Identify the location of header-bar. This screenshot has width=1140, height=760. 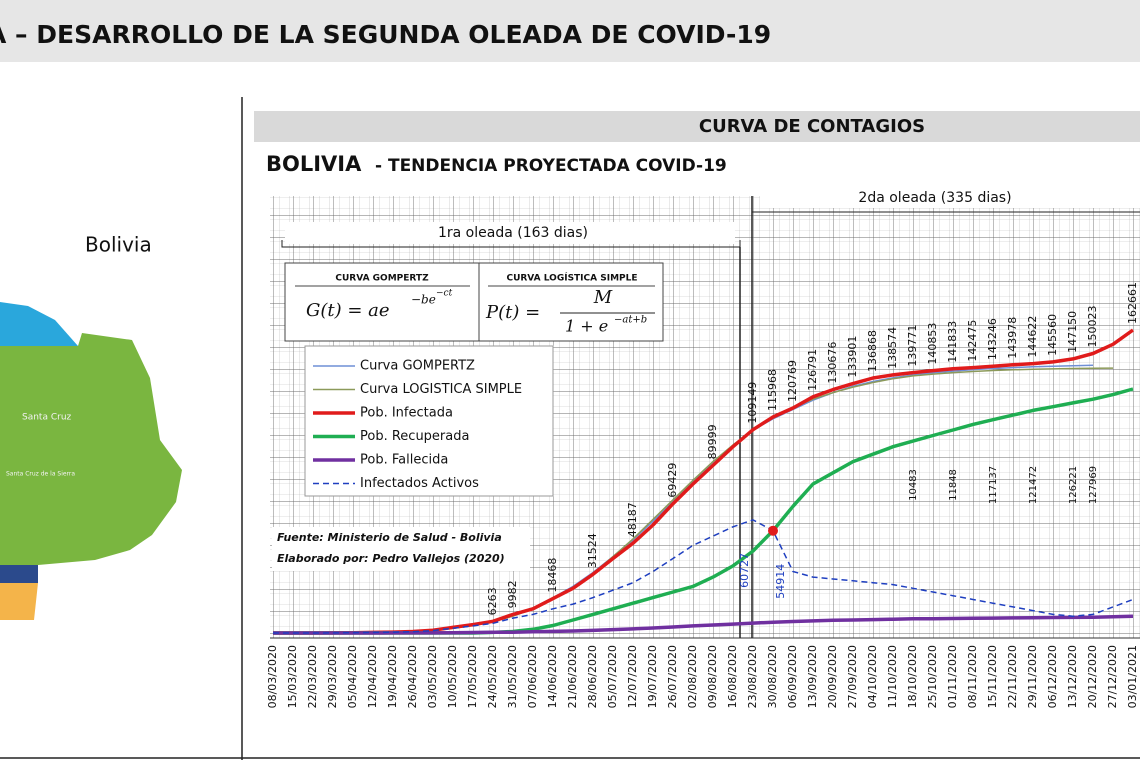
(570, 31).